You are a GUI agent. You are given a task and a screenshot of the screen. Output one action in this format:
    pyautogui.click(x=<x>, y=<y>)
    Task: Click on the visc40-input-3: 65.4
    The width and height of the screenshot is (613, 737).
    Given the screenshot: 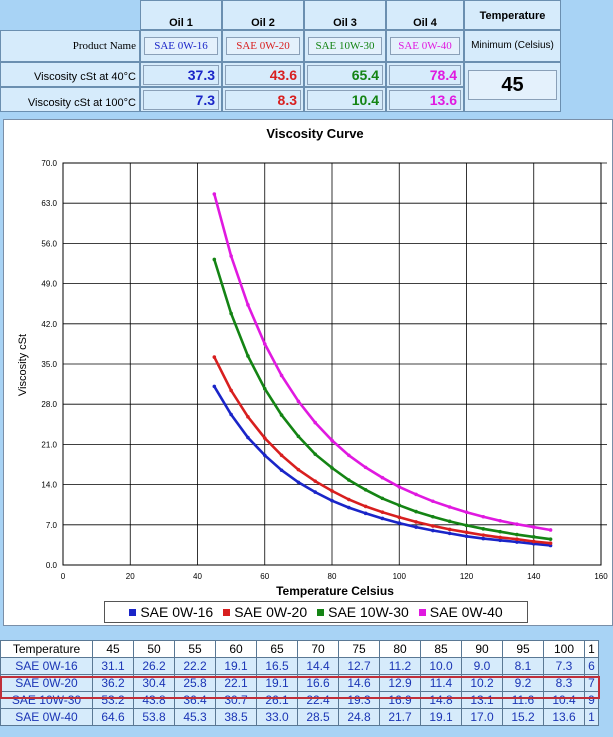 What is the action you would take?
    pyautogui.click(x=345, y=75)
    